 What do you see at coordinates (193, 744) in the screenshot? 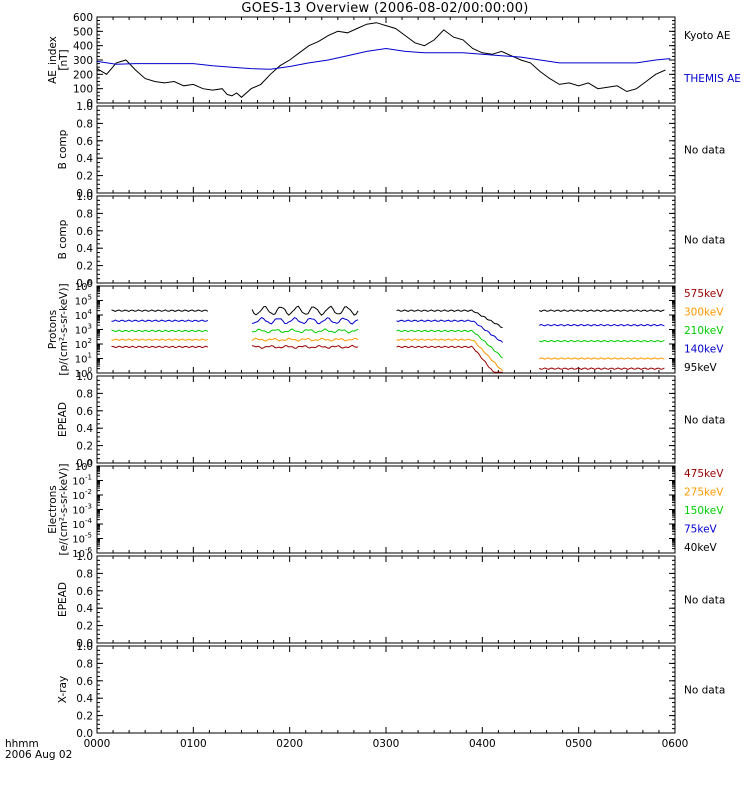
I see `x-tick-label: 0100` at bounding box center [193, 744].